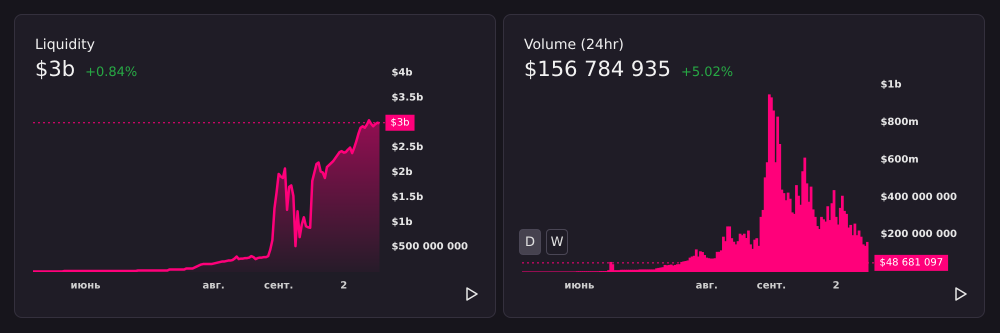 Image resolution: width=1000 pixels, height=333 pixels. What do you see at coordinates (400, 122) in the screenshot?
I see `ref-line-label: $3b` at bounding box center [400, 122].